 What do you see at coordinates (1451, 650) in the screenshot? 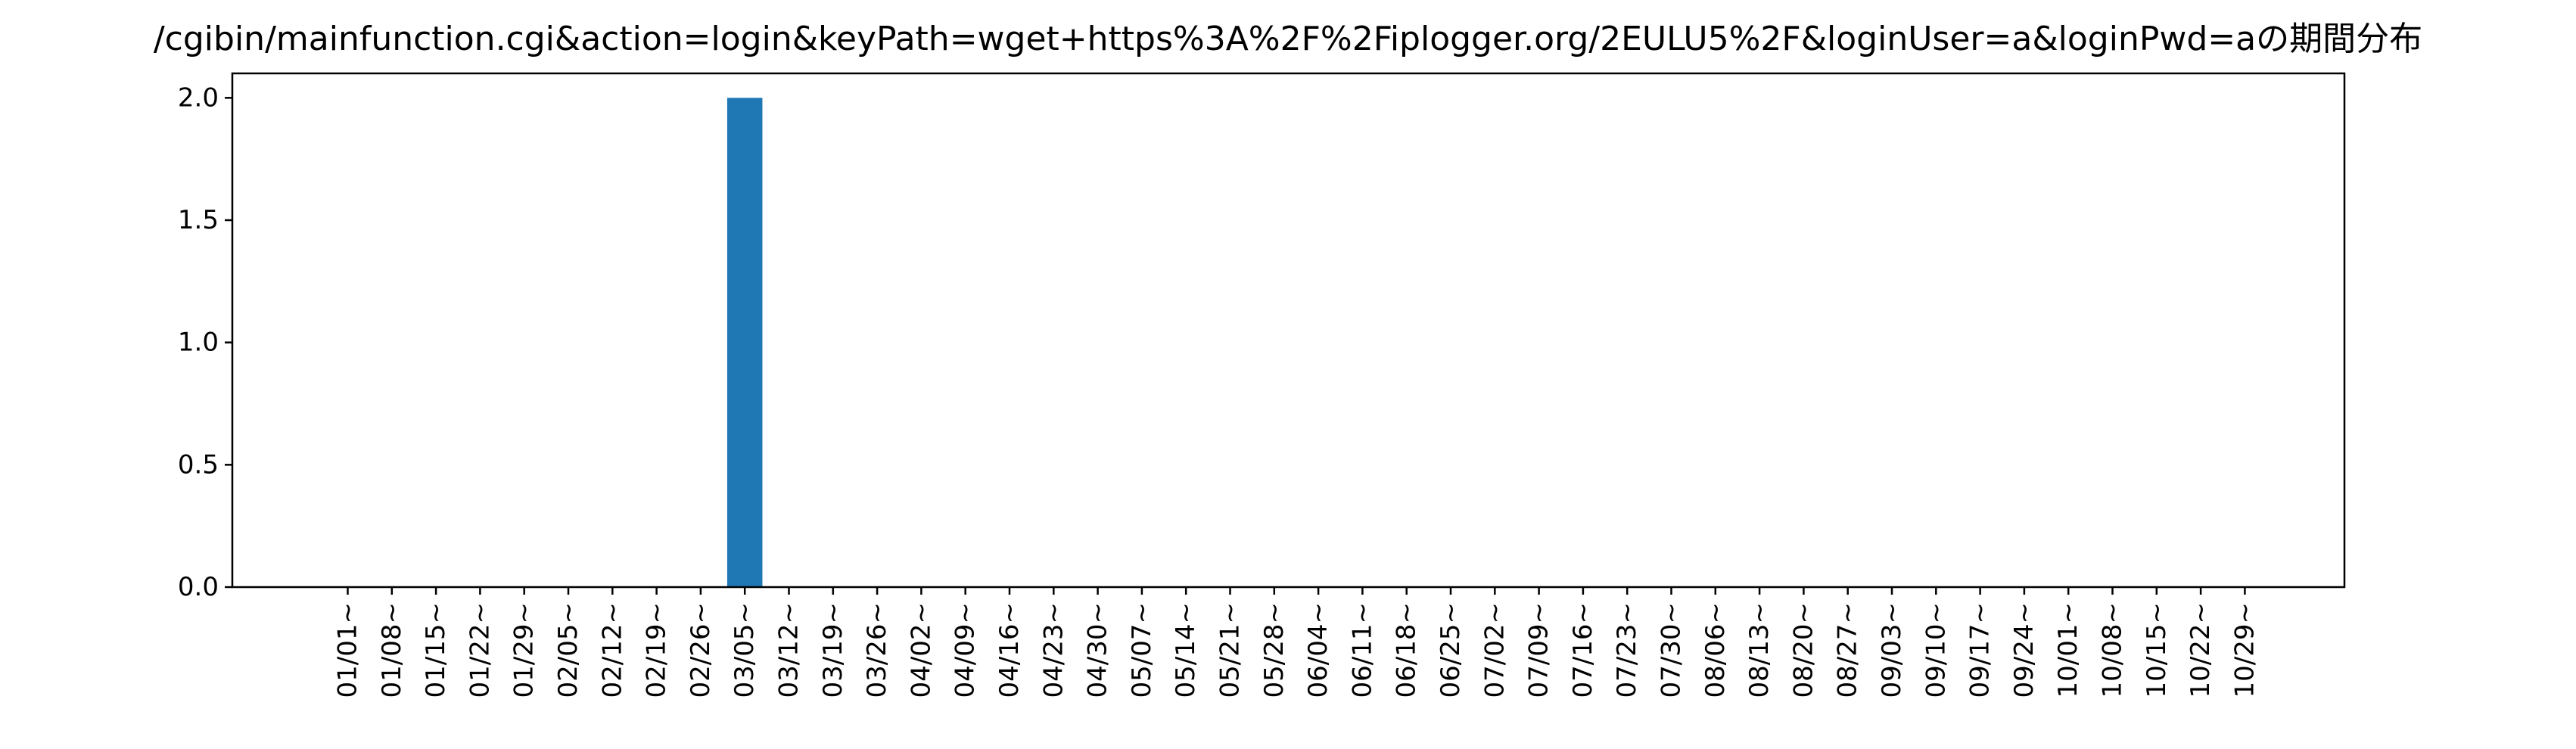
I see `x-tick-label: 06/25~` at bounding box center [1451, 650].